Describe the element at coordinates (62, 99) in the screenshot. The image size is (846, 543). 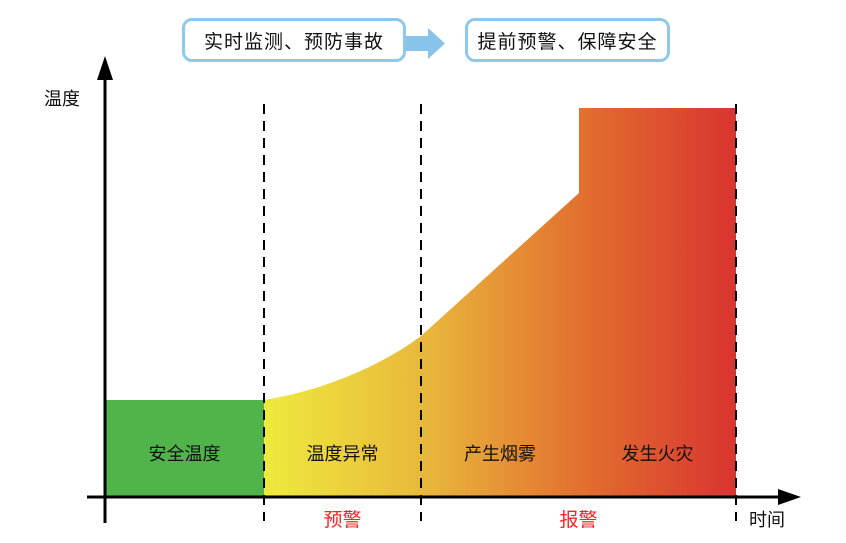
I see `y-axis-label: 温度` at that location.